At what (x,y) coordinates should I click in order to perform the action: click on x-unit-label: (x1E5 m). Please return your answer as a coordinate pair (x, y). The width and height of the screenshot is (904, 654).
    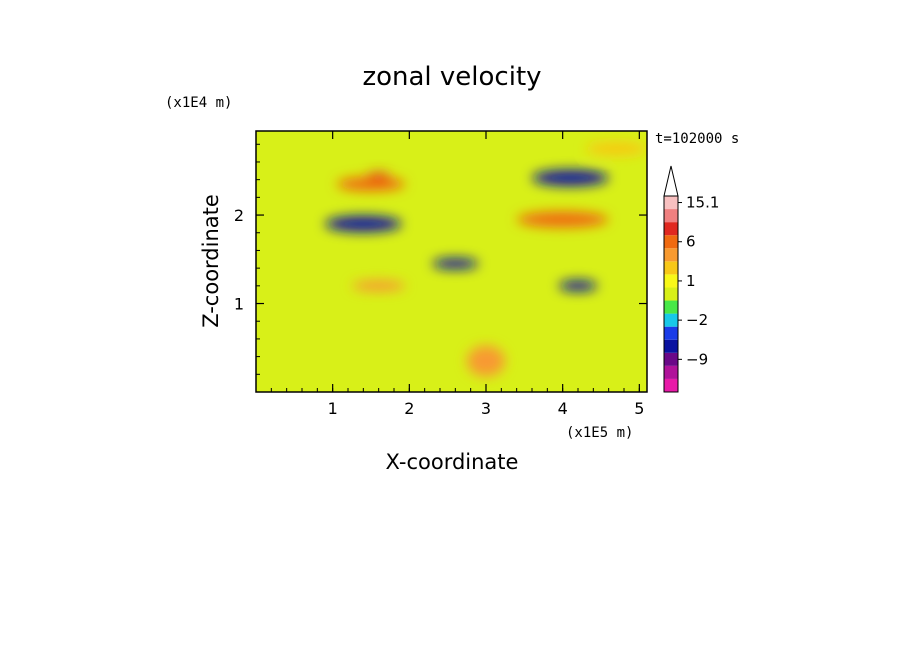
    Looking at the image, I should click on (599, 433).